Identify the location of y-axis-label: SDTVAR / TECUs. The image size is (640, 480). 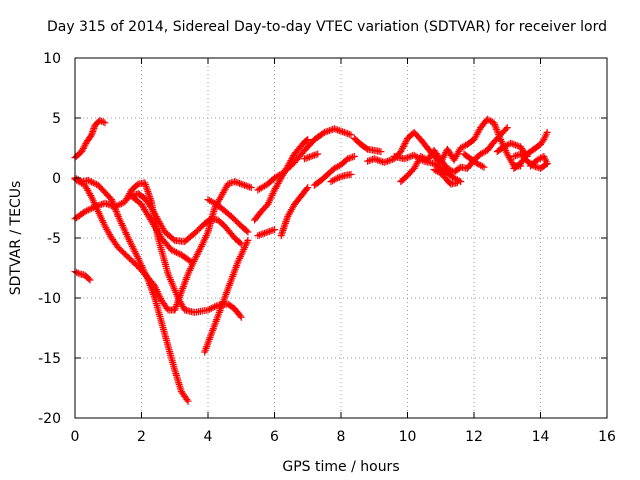
(16, 238).